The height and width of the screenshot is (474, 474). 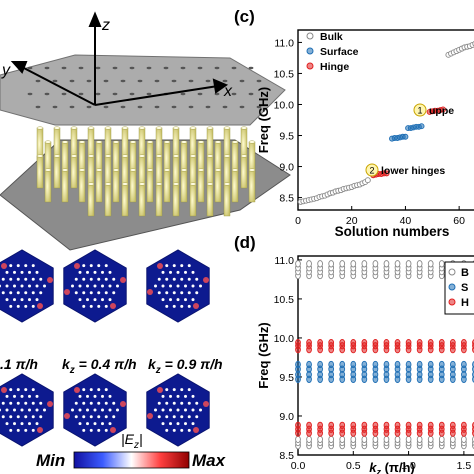 I want to click on annotation-marker, so click(x=420, y=110).